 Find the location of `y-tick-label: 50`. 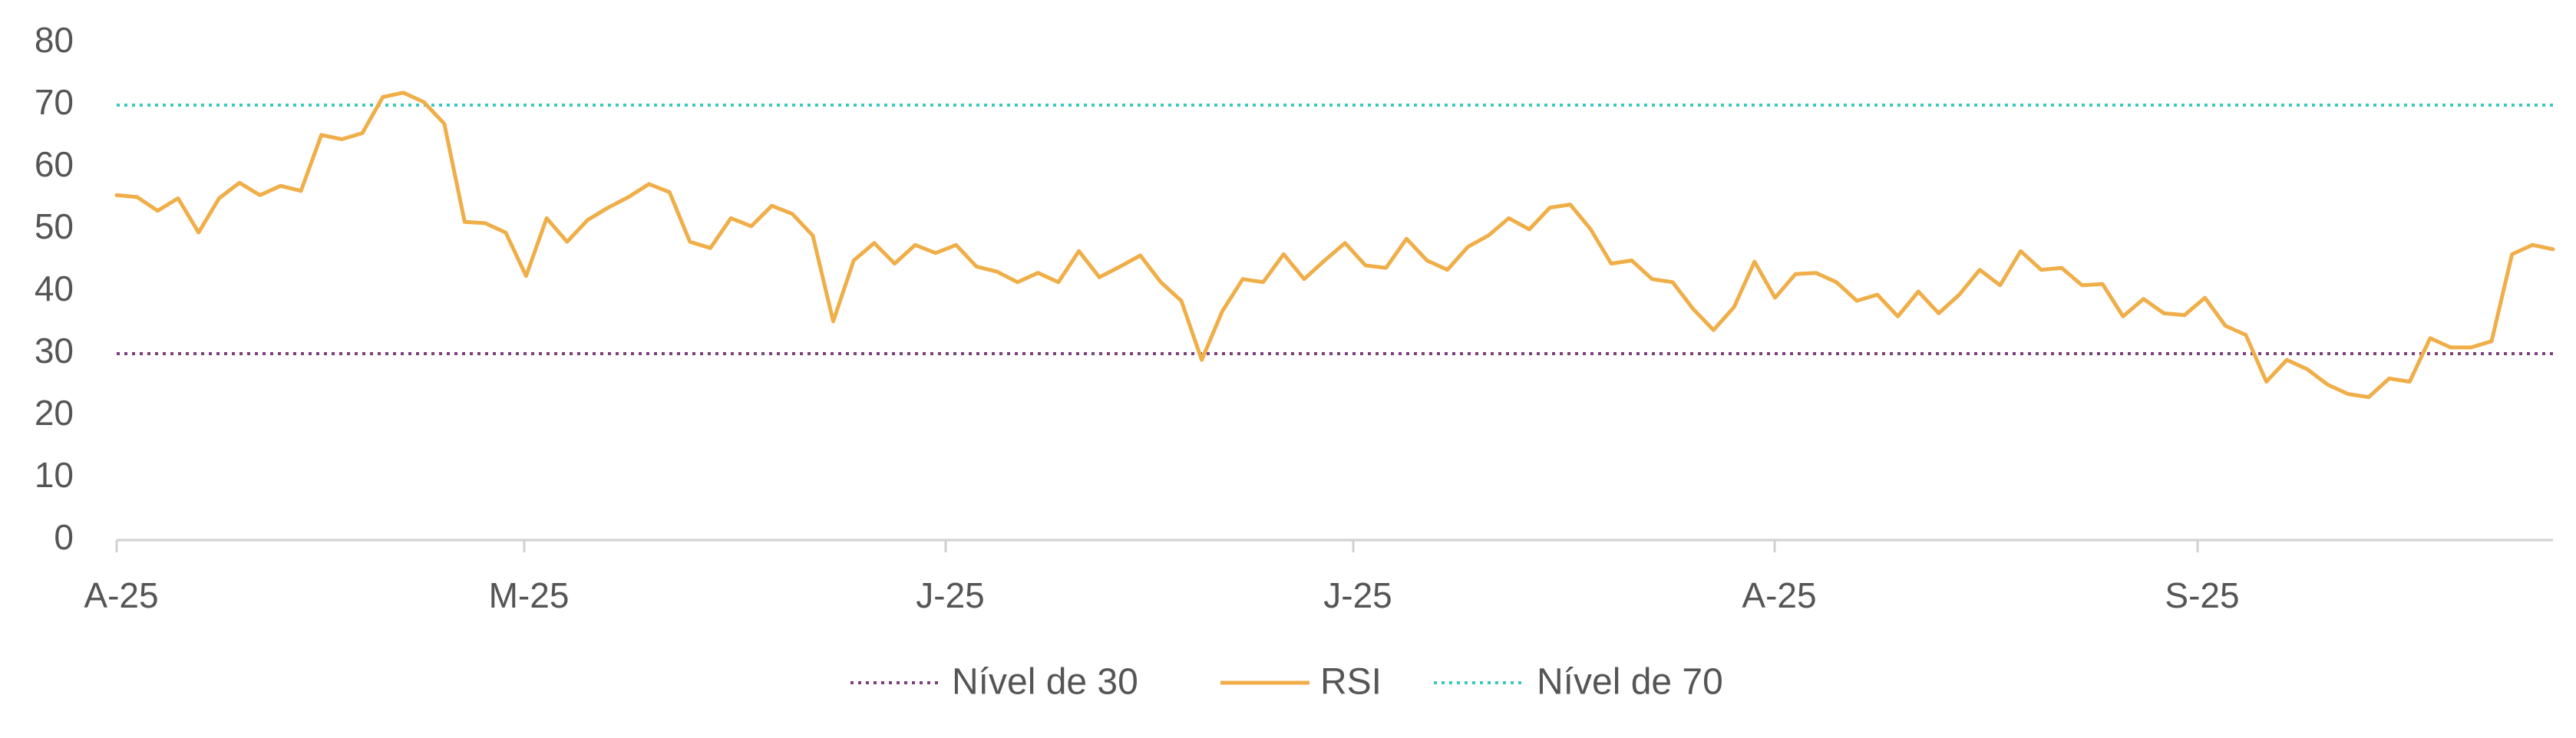

y-tick-label: 50 is located at coordinates (54, 226).